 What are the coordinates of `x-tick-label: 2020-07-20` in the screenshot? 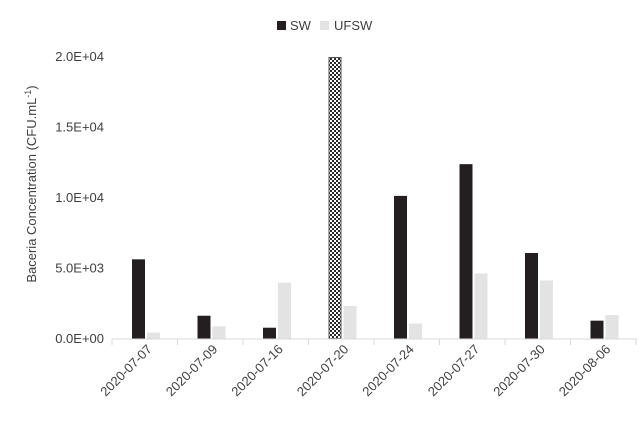 It's located at (323, 371).